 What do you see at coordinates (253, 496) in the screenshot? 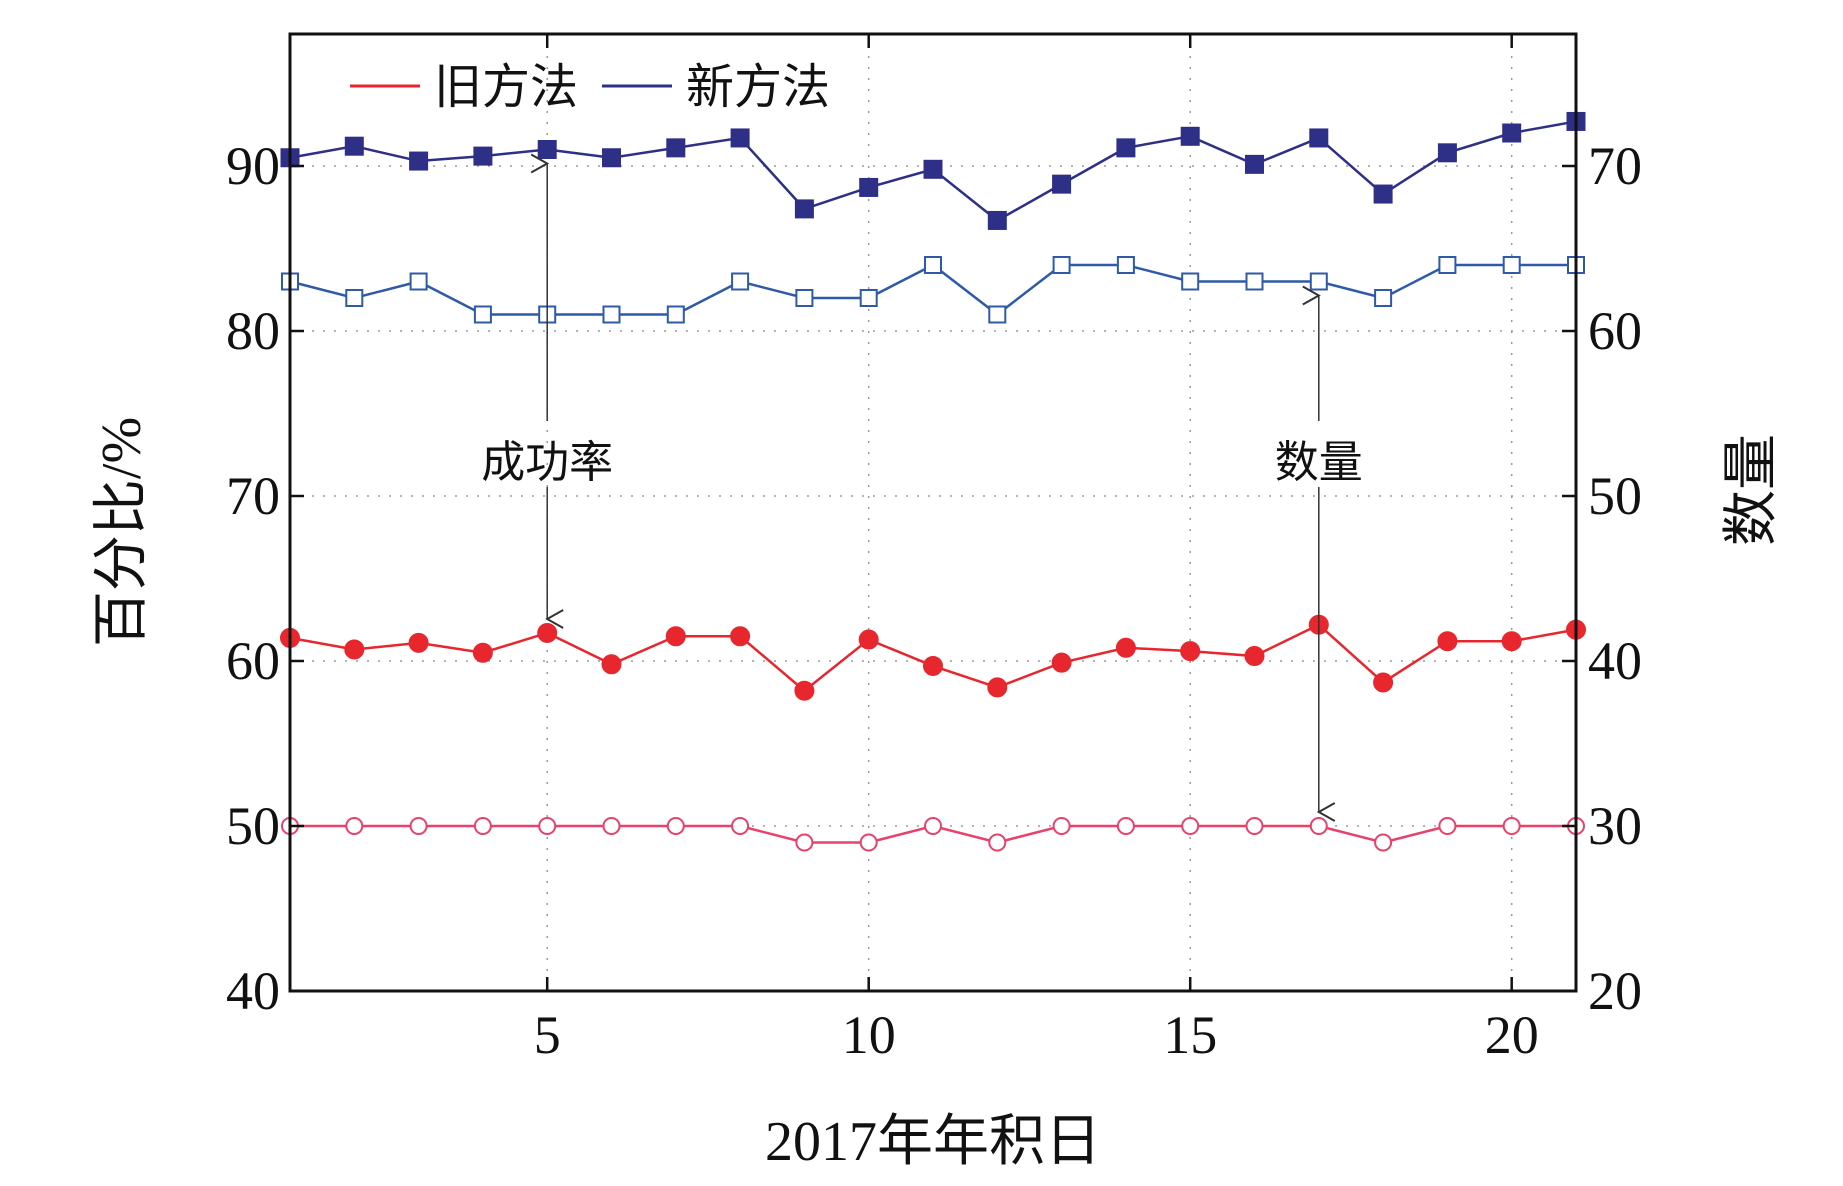
I see `y-tick-label-left: 70` at bounding box center [253, 496].